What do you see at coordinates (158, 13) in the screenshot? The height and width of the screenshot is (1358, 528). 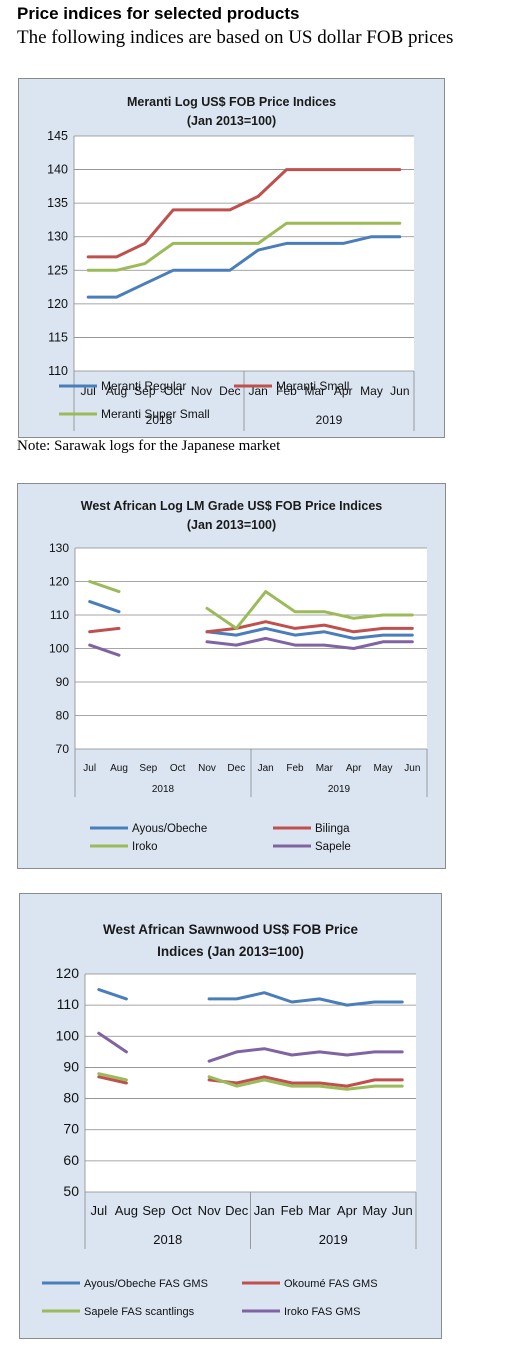 I see `page-heading: Price indices for selected products` at bounding box center [158, 13].